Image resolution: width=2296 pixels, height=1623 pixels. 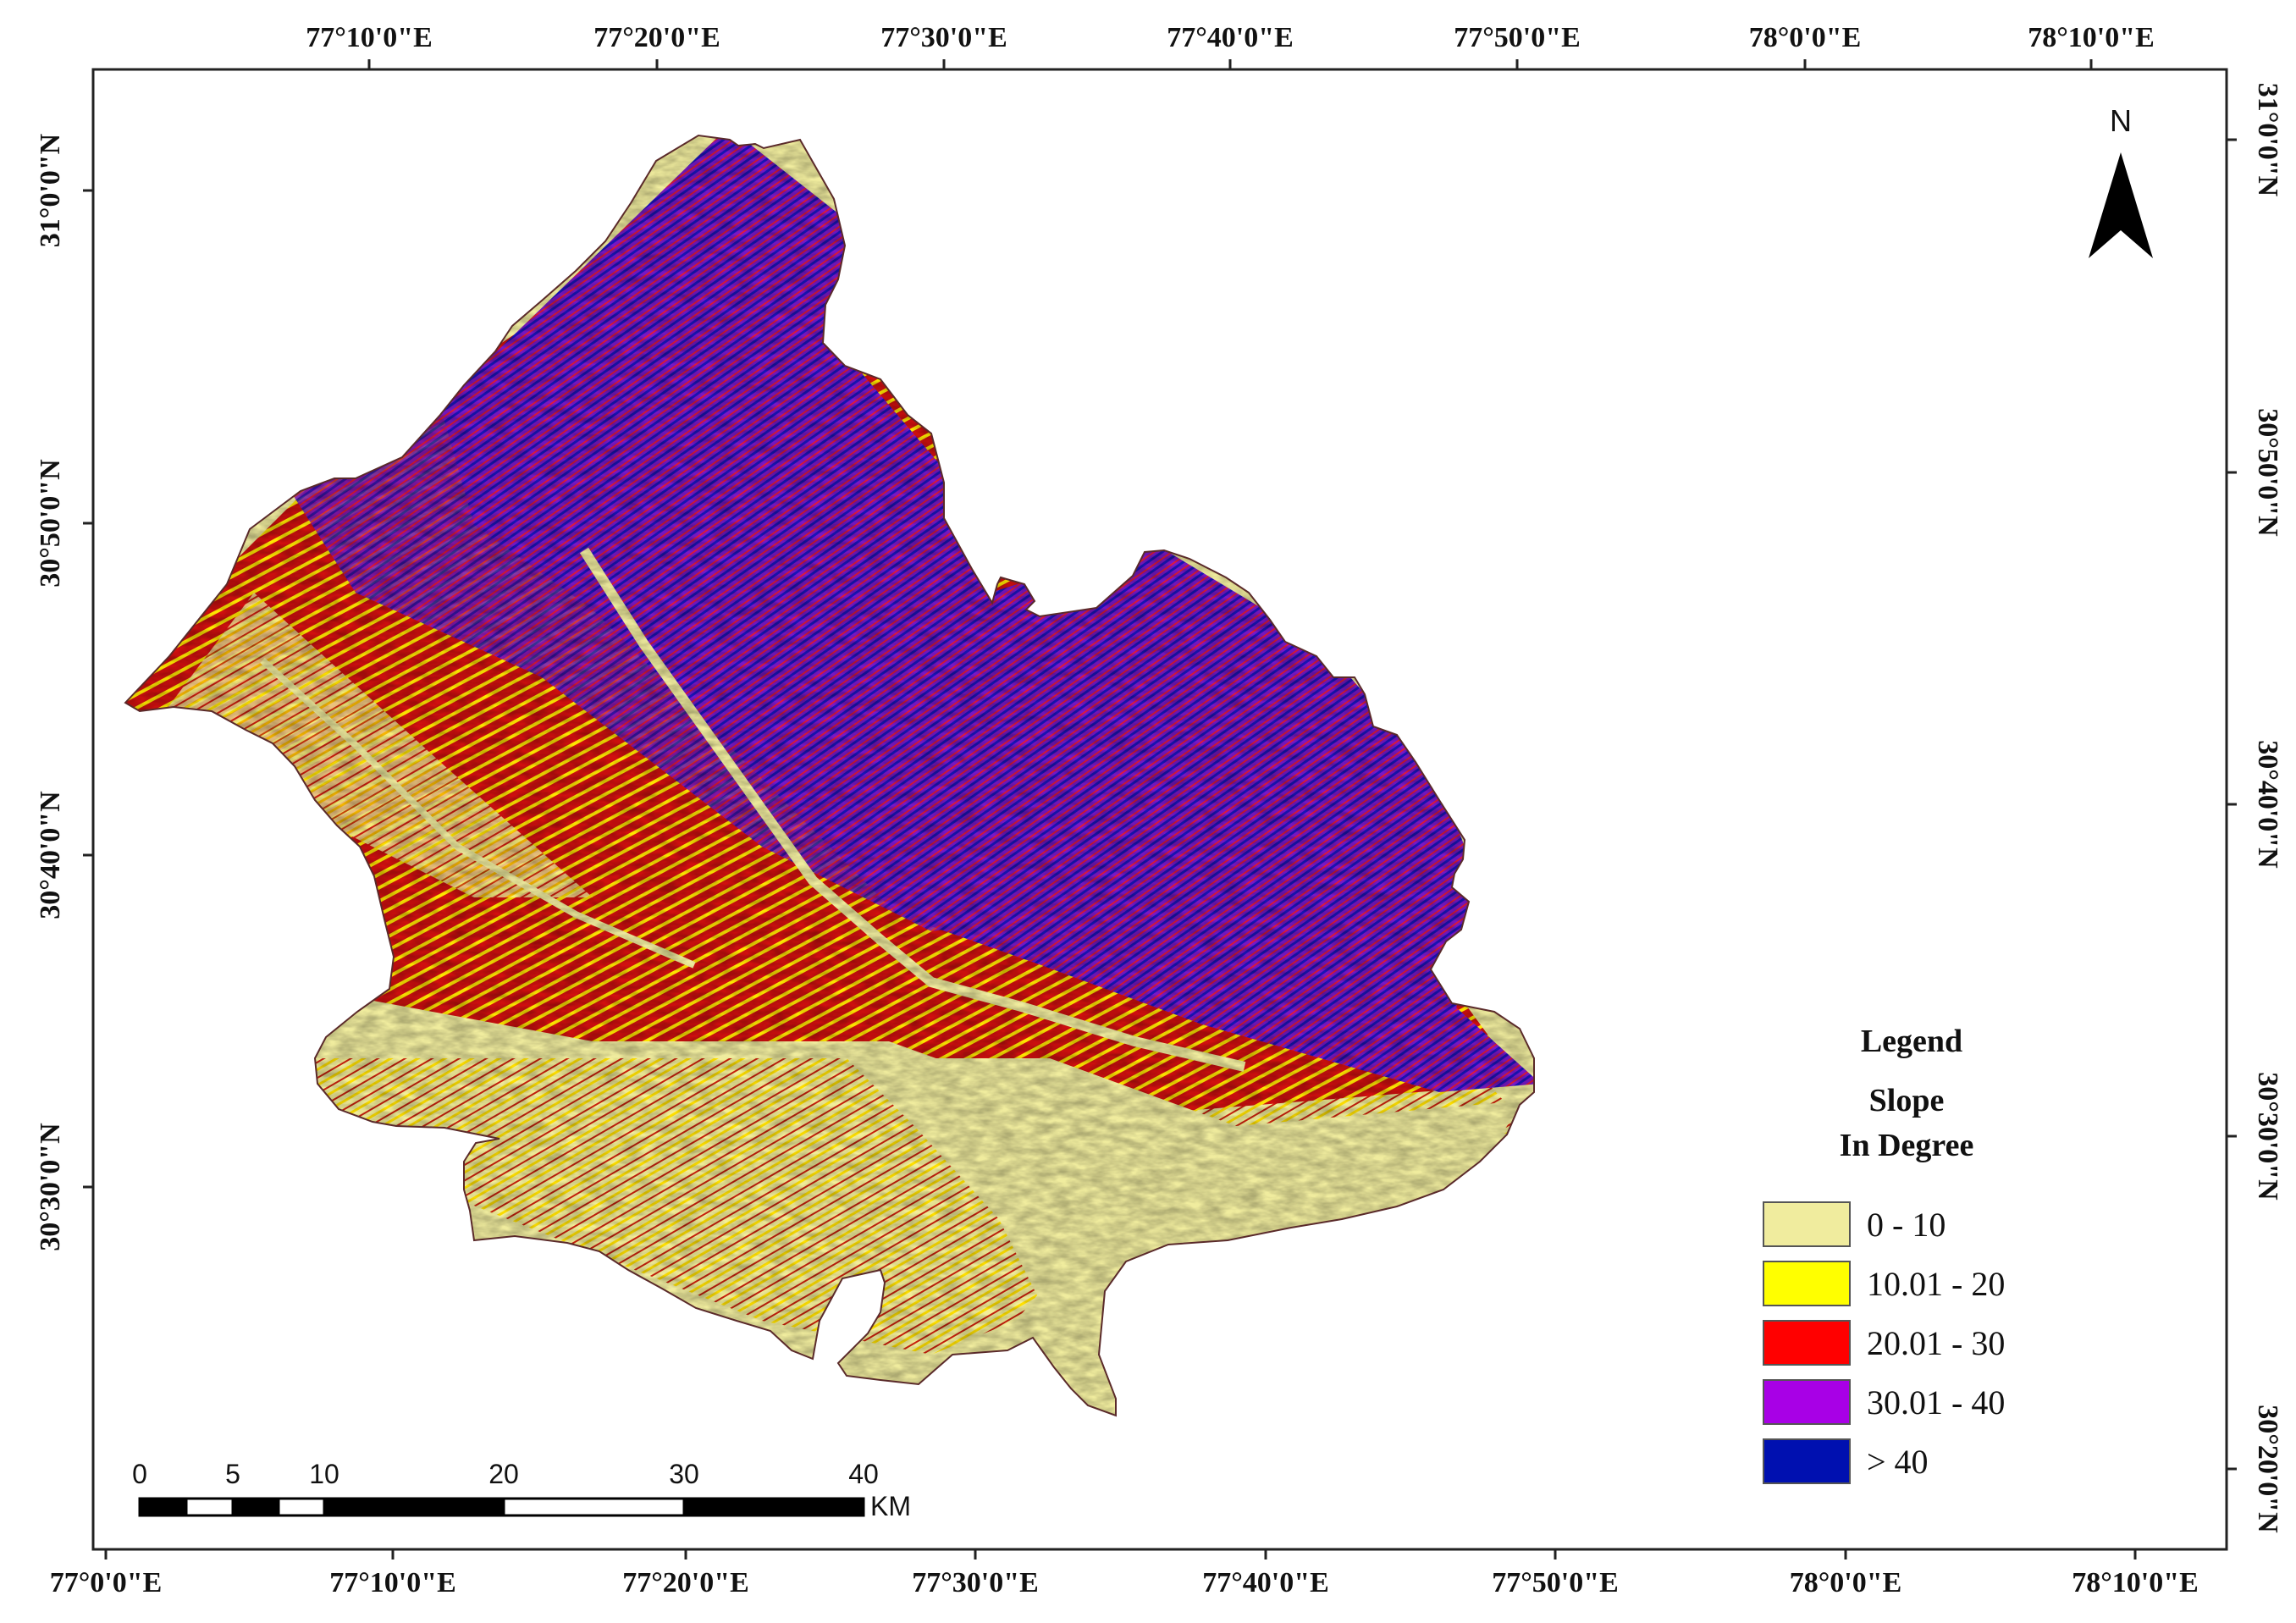 What do you see at coordinates (1517, 37) in the screenshot?
I see `top-tick-label: 77°50'0"E` at bounding box center [1517, 37].